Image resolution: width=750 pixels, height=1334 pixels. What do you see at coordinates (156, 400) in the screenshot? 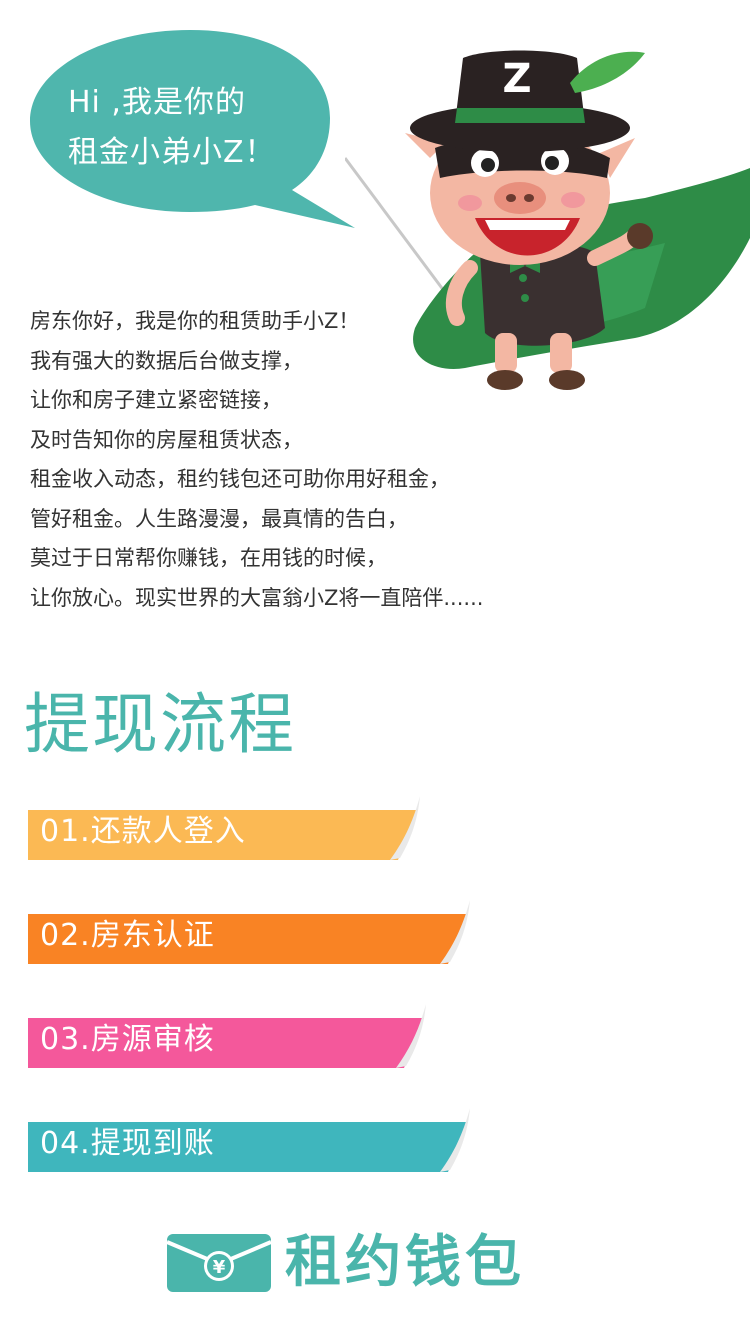
I see `intro-line: 让你和房子建立紧密链接，` at bounding box center [156, 400].